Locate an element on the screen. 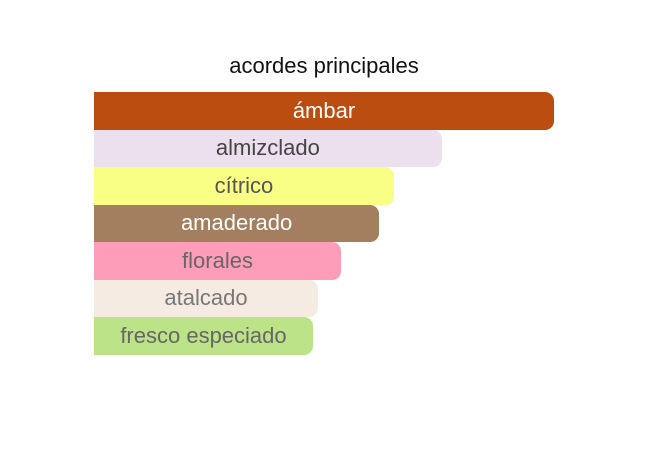 The height and width of the screenshot is (452, 660). accord-label: almizclado is located at coordinates (267, 148).